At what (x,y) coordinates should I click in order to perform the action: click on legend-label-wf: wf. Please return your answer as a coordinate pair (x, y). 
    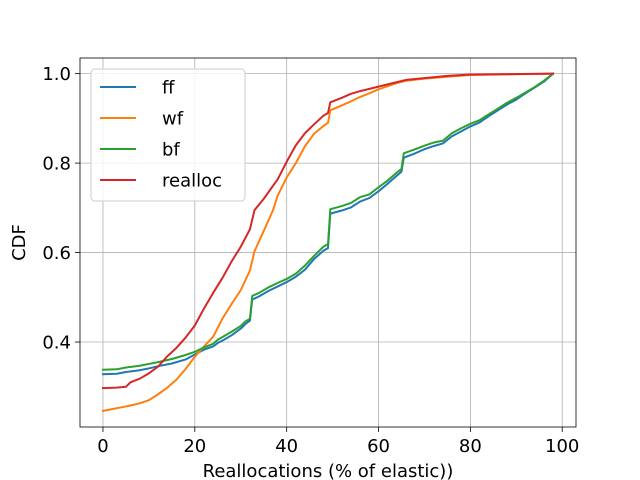
    Looking at the image, I should click on (173, 119).